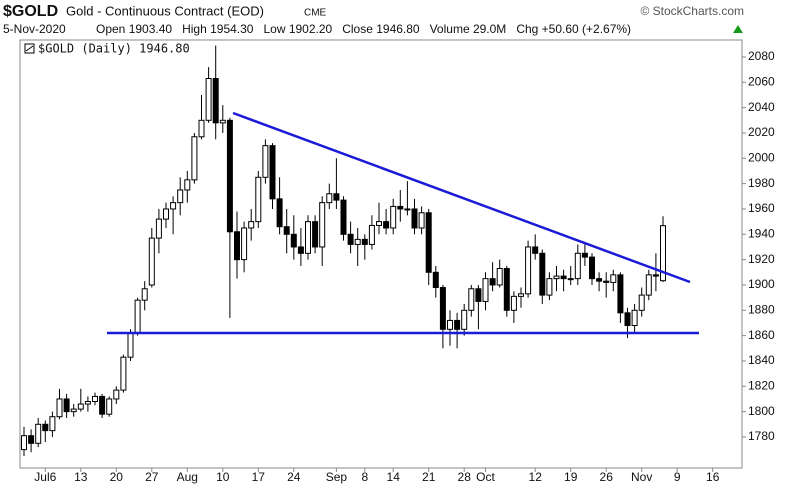  What do you see at coordinates (187, 477) in the screenshot?
I see `x-tick-label: Aug` at bounding box center [187, 477].